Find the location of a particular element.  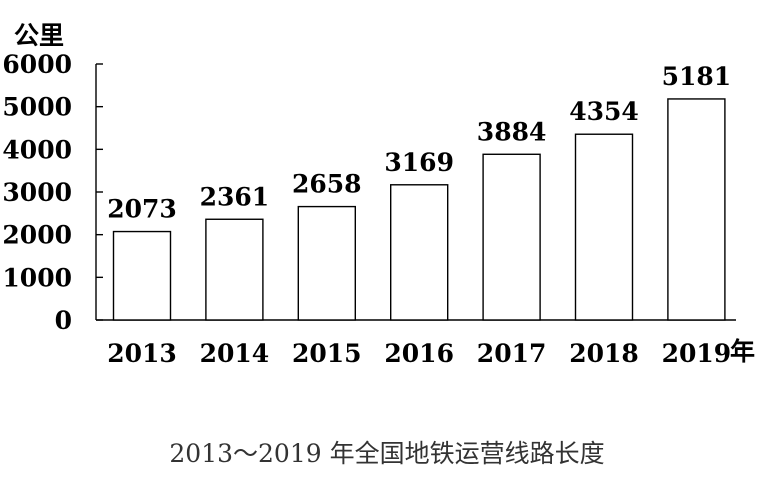

x-tick-label-2013: 2013 is located at coordinates (142, 353).